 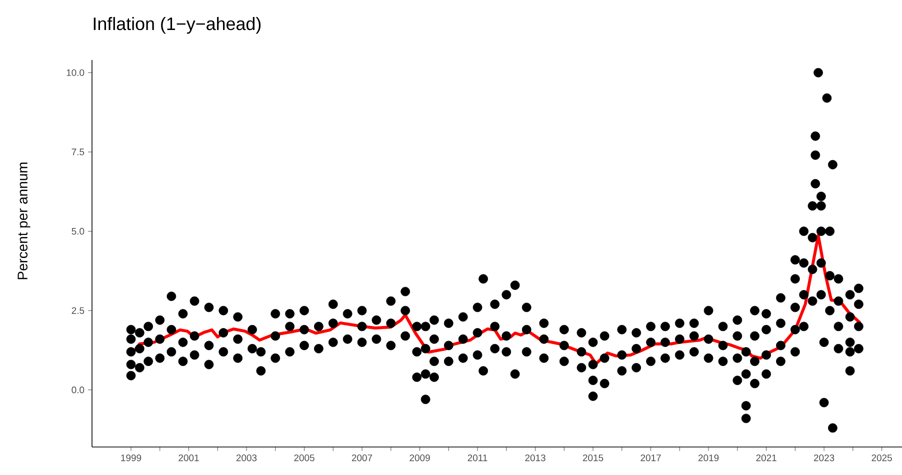 What do you see at coordinates (78, 152) in the screenshot?
I see `y-tick-label: 7.5` at bounding box center [78, 152].